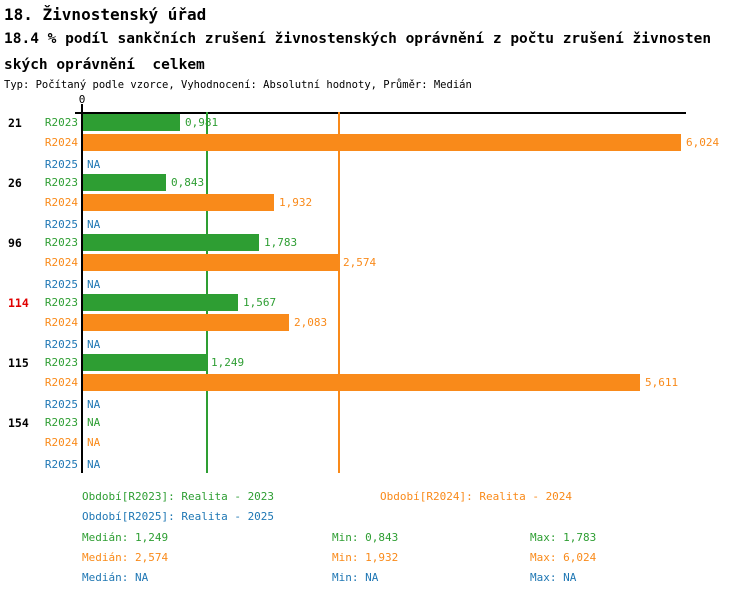 This screenshot has height=594, width=750. What do you see at coordinates (15, 243) in the screenshot?
I see `category-label-96: 96` at bounding box center [15, 243].